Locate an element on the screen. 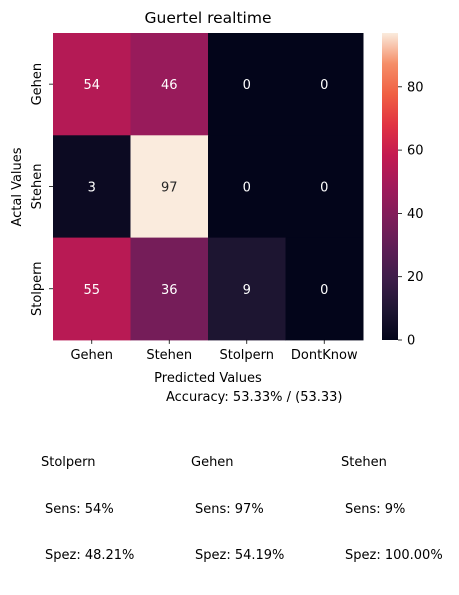 This screenshot has height=595, width=459. colorbar-tick-label: 40 is located at coordinates (415, 214).